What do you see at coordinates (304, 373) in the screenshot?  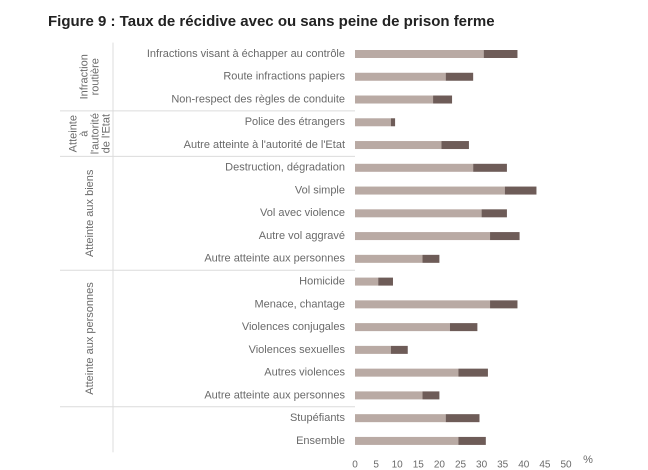 I see `category-label: Autres violences` at bounding box center [304, 373].